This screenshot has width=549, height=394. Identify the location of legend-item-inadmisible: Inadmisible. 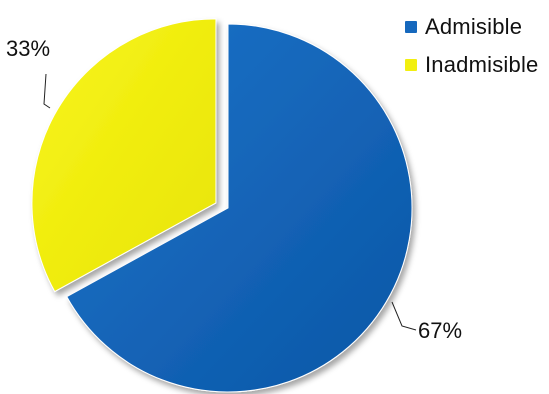
(471, 65).